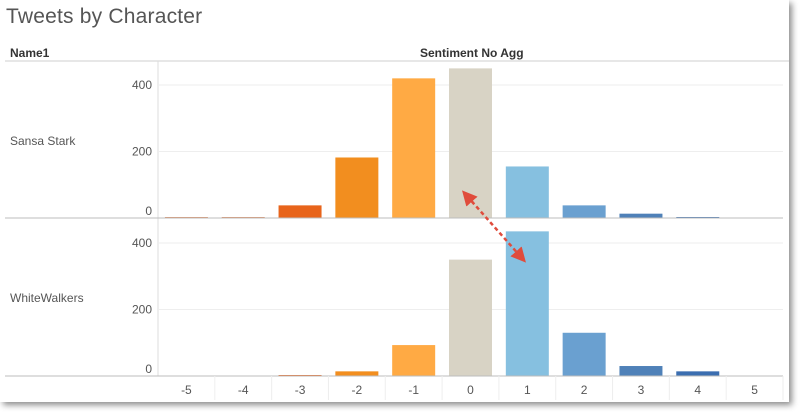 Image resolution: width=801 pixels, height=412 pixels. I want to click on x-tick-label: 2, so click(584, 390).